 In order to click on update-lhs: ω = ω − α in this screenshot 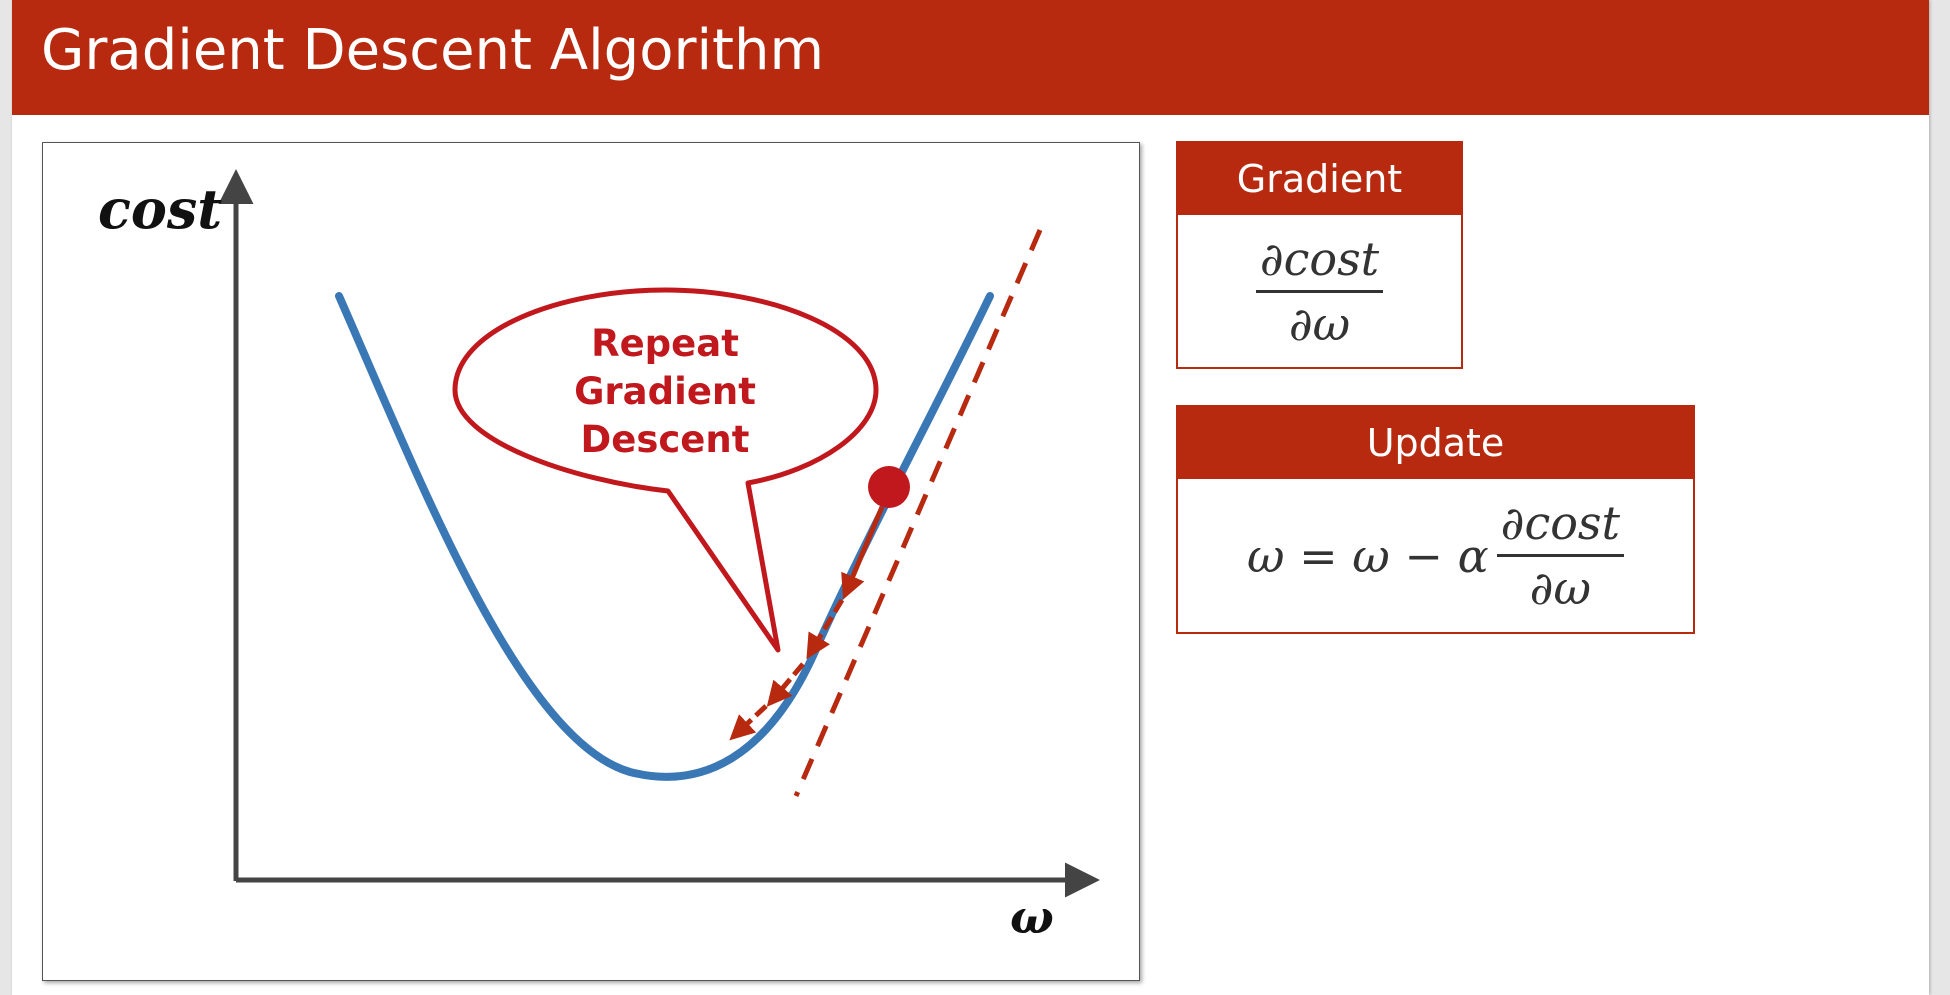, I will do `click(1367, 555)`.